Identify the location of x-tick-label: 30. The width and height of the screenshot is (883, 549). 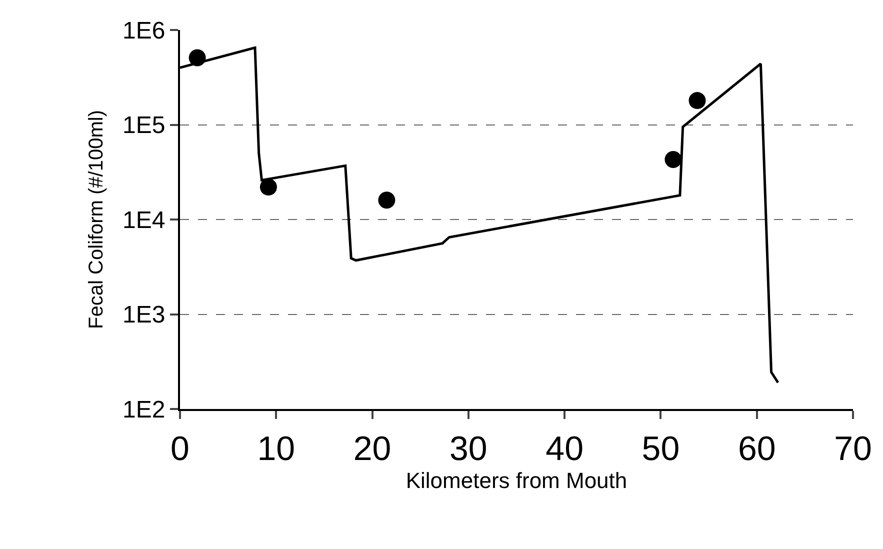
(469, 449).